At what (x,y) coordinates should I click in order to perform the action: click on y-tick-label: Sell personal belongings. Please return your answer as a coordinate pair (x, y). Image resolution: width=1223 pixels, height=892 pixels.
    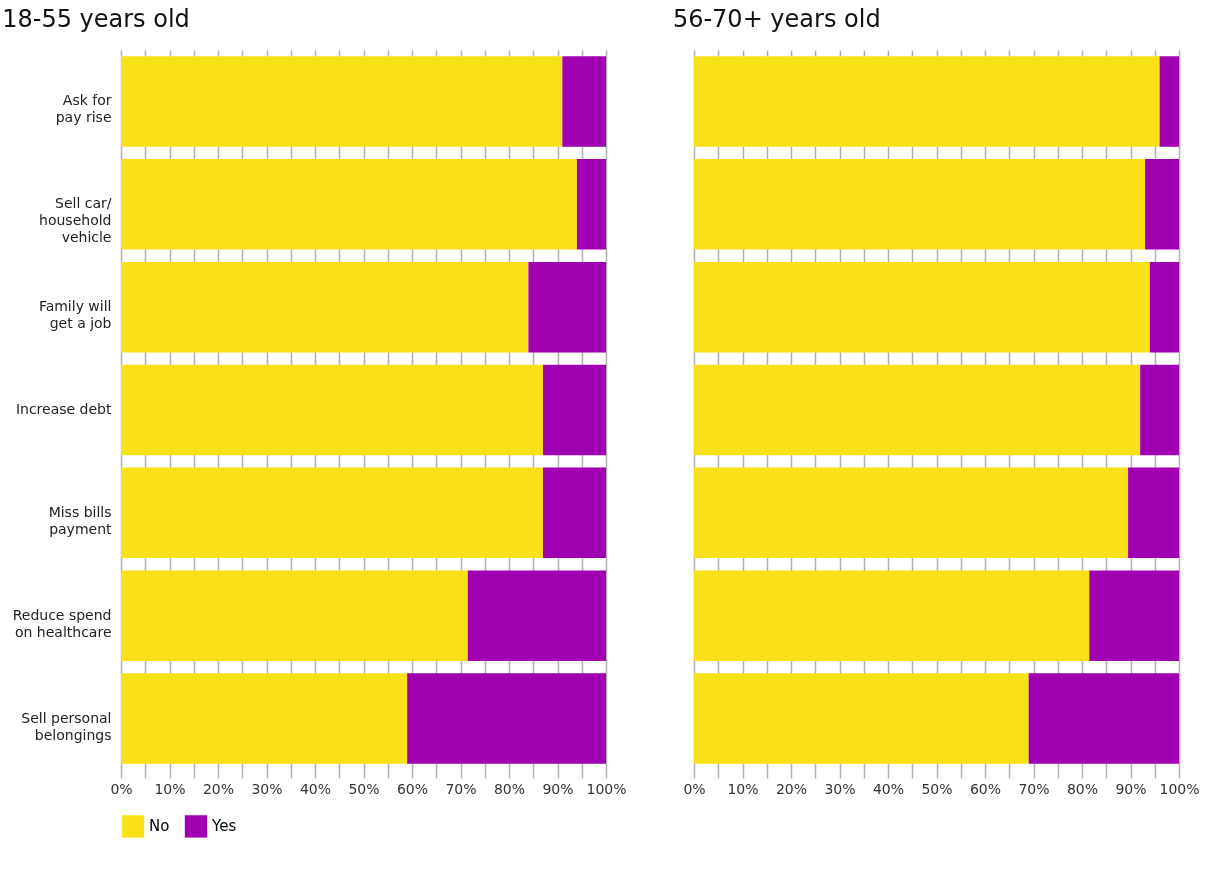
    Looking at the image, I should click on (66, 726).